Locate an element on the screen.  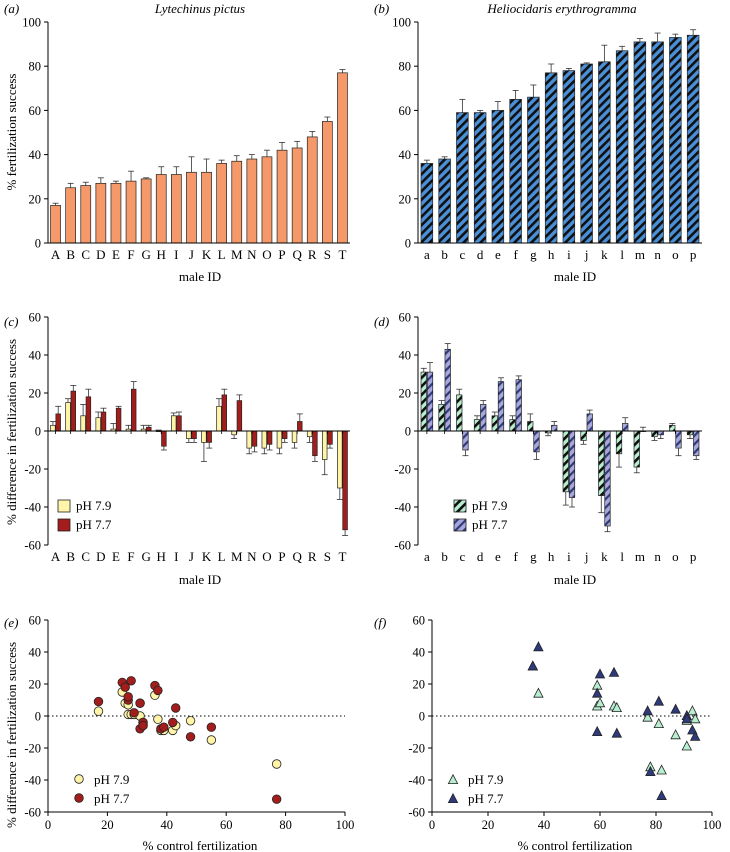
panel-e-legend-label: pH 7.9 is located at coordinates (111, 779).